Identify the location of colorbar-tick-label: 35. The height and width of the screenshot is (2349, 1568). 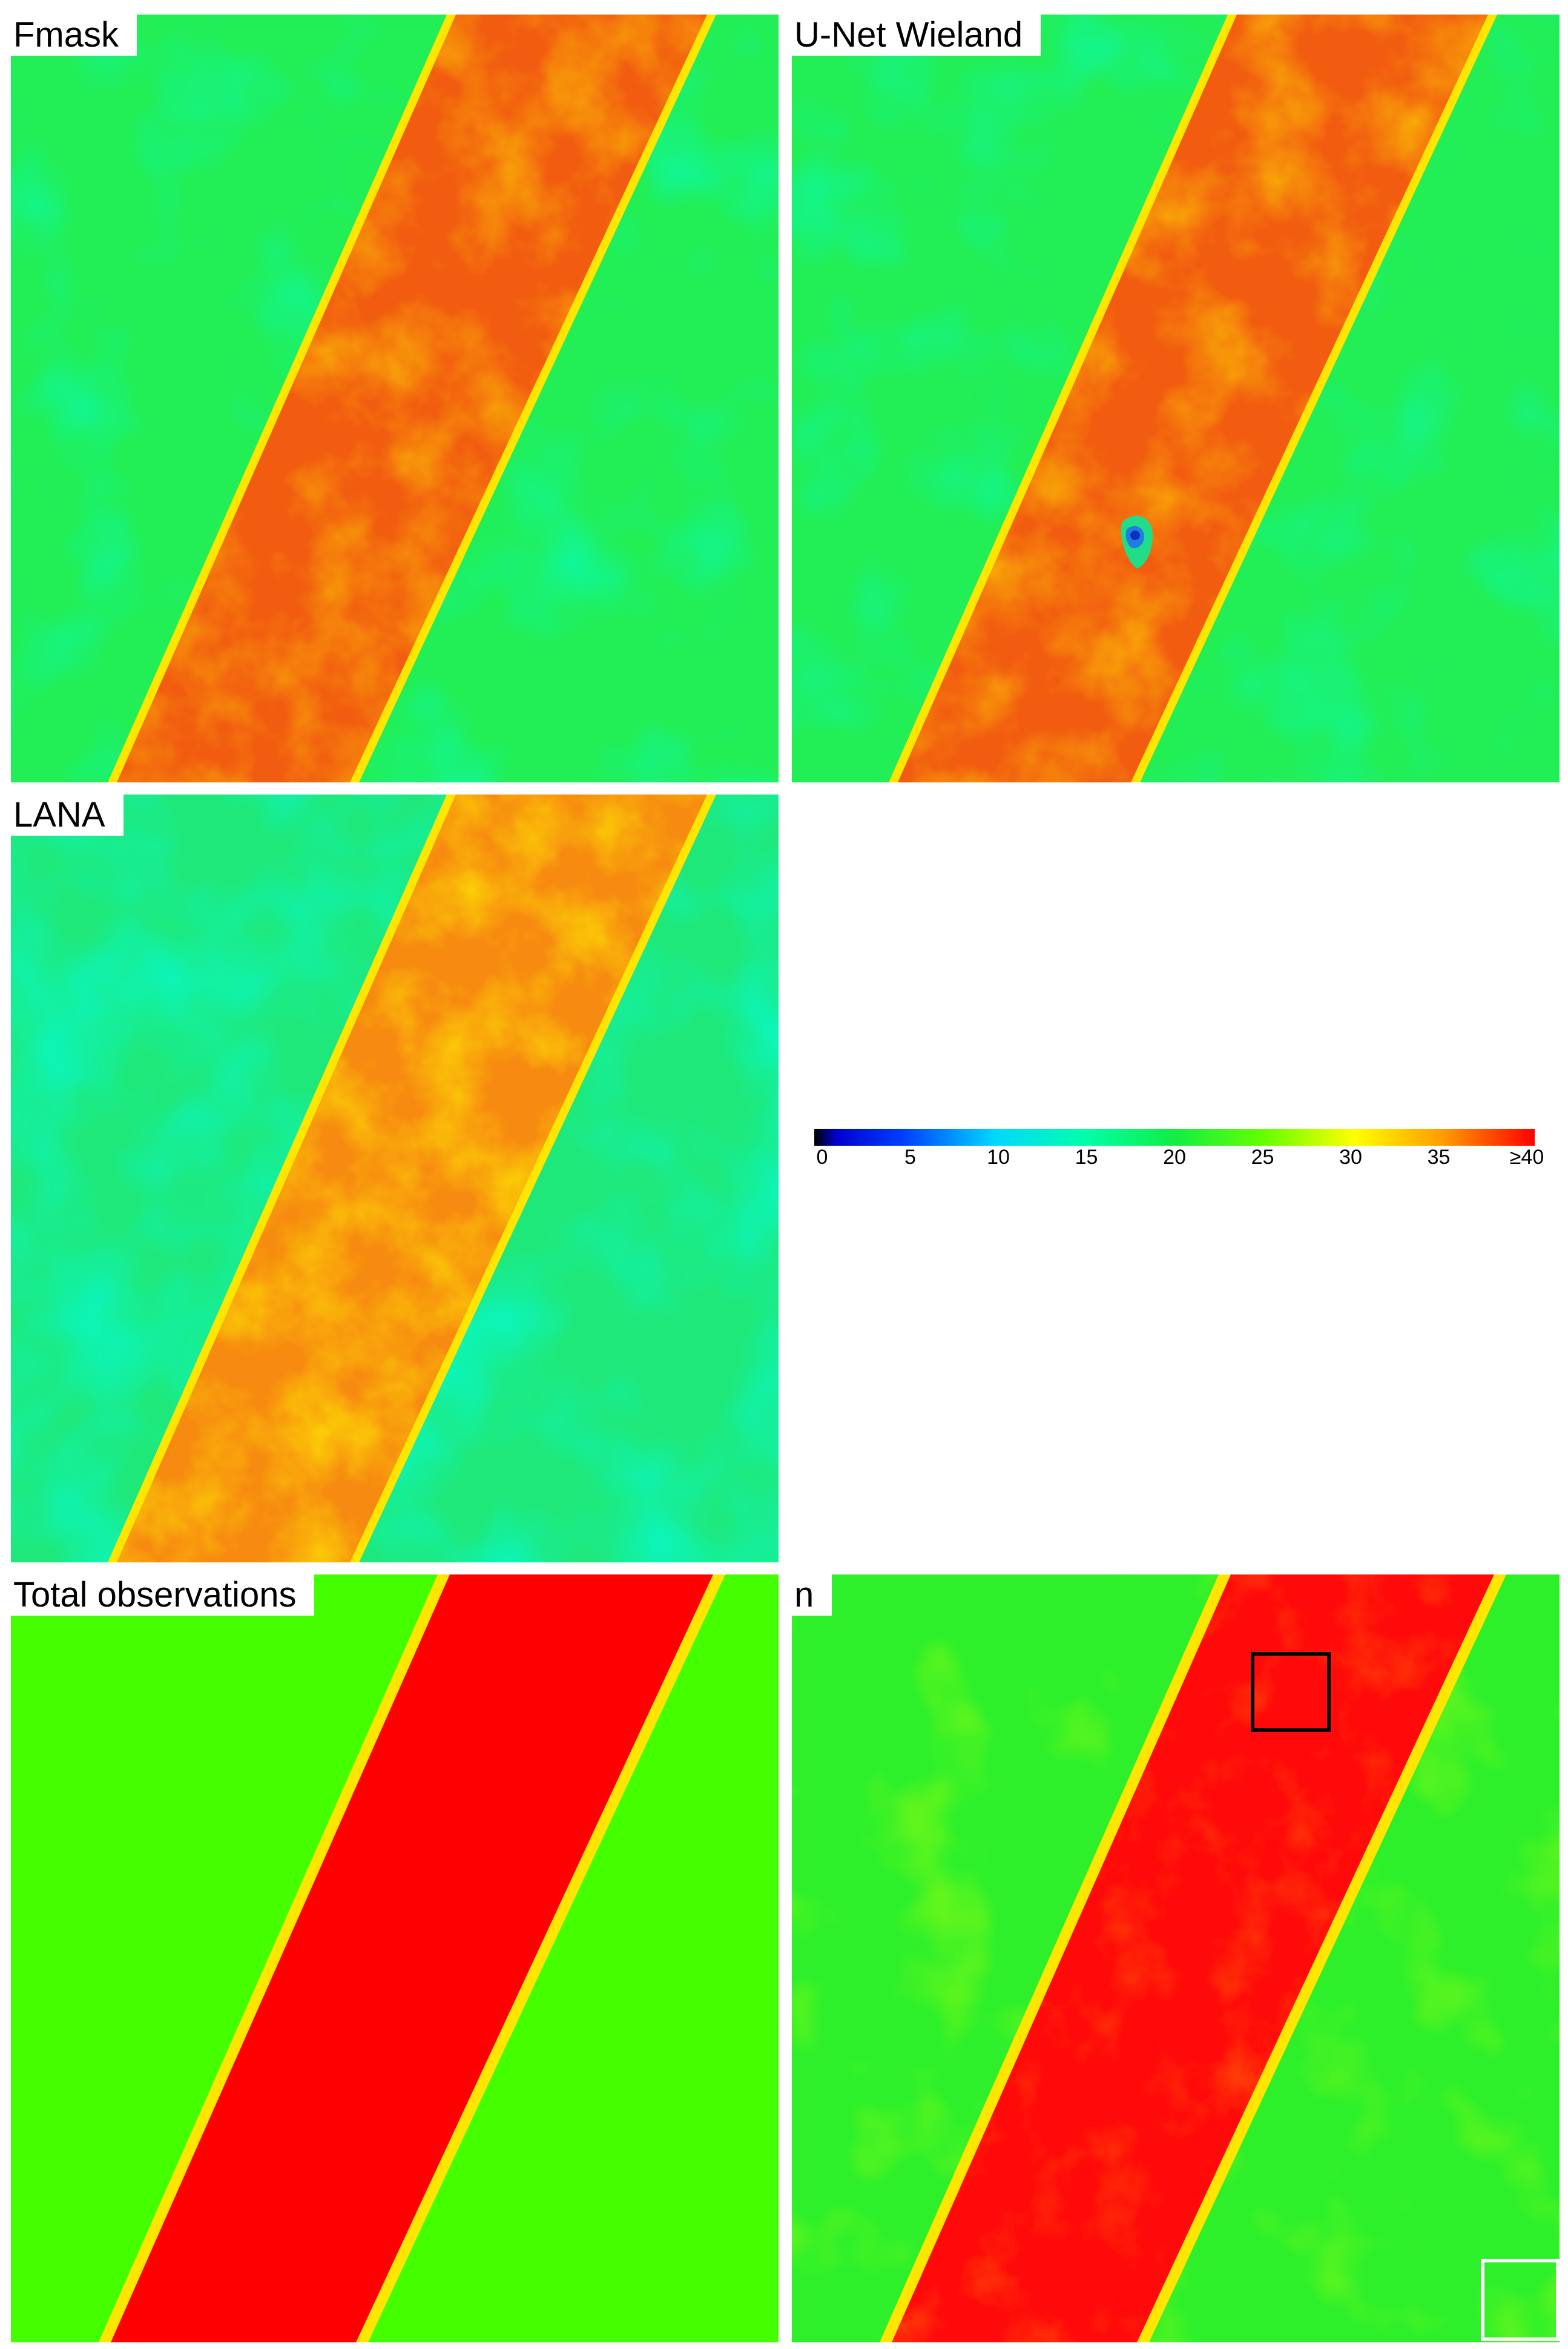
(1439, 1157).